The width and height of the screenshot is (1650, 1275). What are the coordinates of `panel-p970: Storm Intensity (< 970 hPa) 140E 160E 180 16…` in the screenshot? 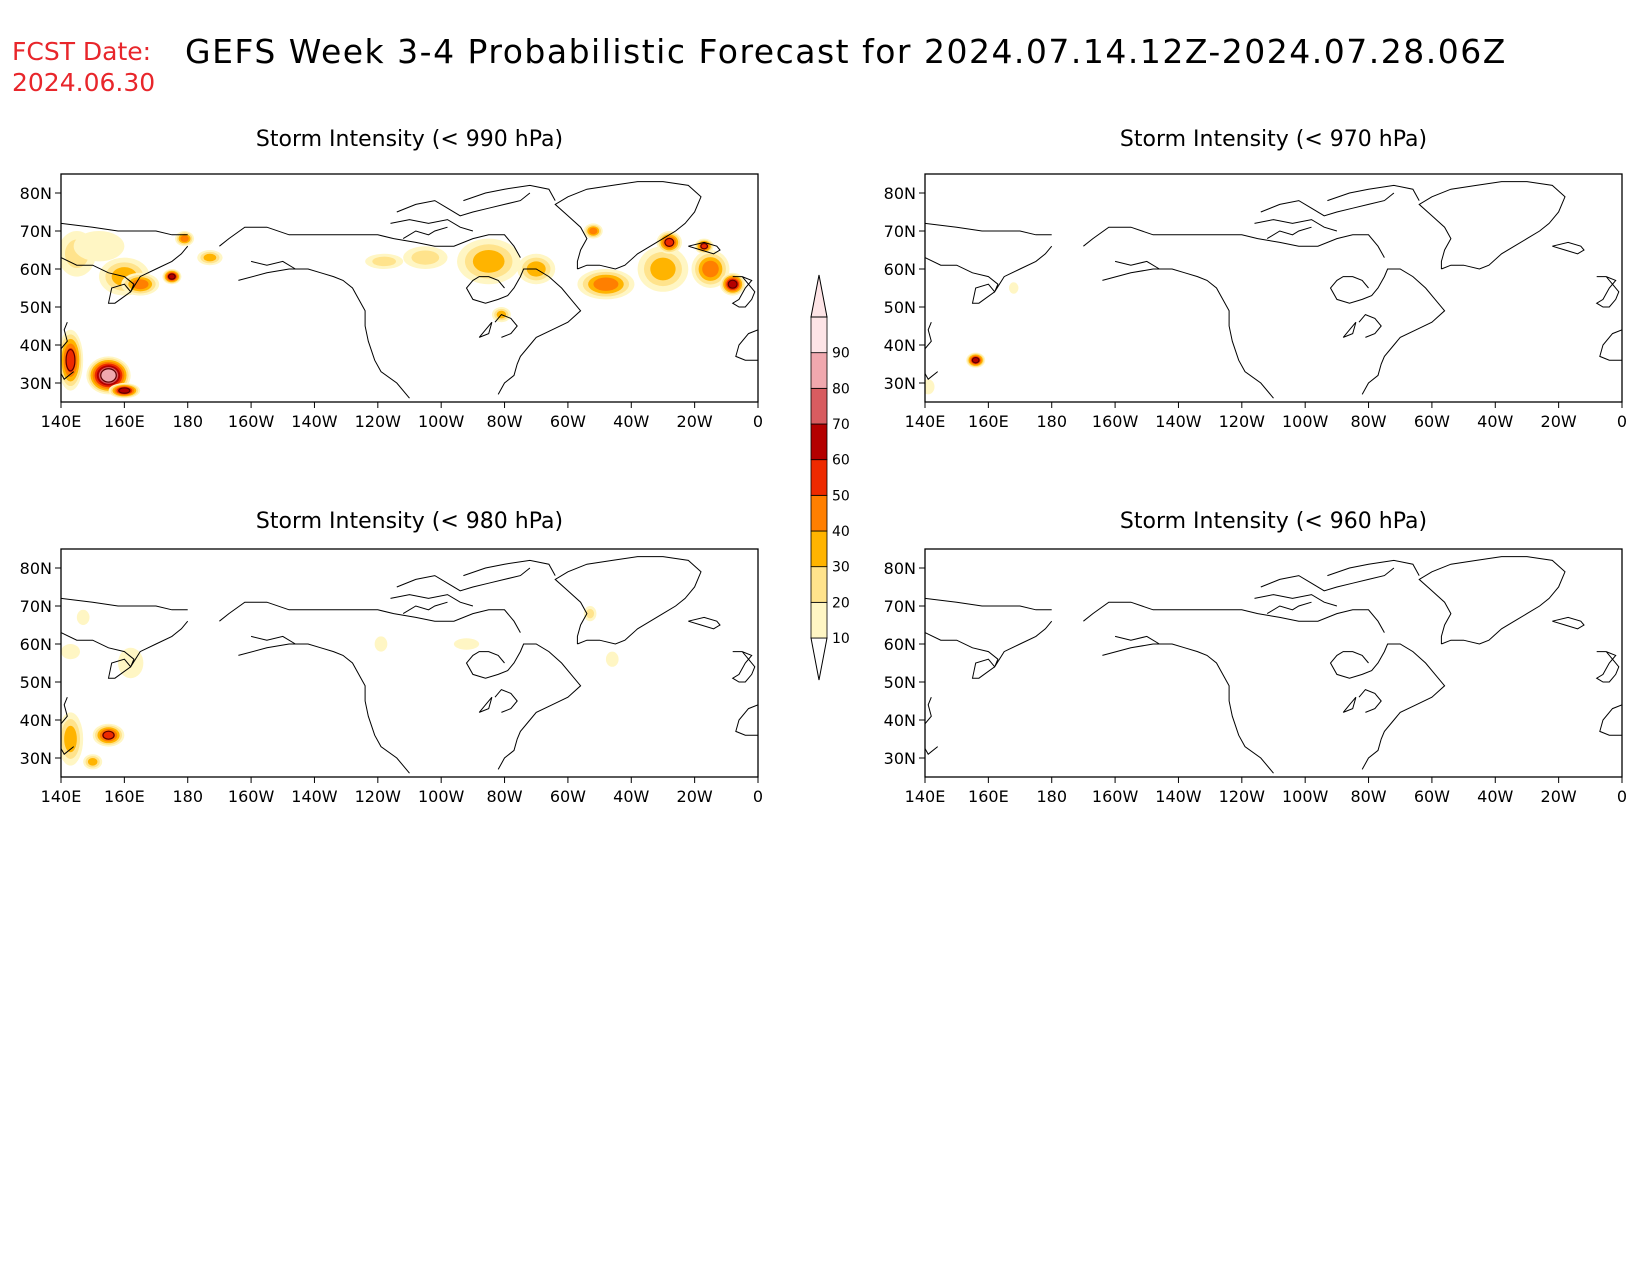 It's located at (1255, 279).